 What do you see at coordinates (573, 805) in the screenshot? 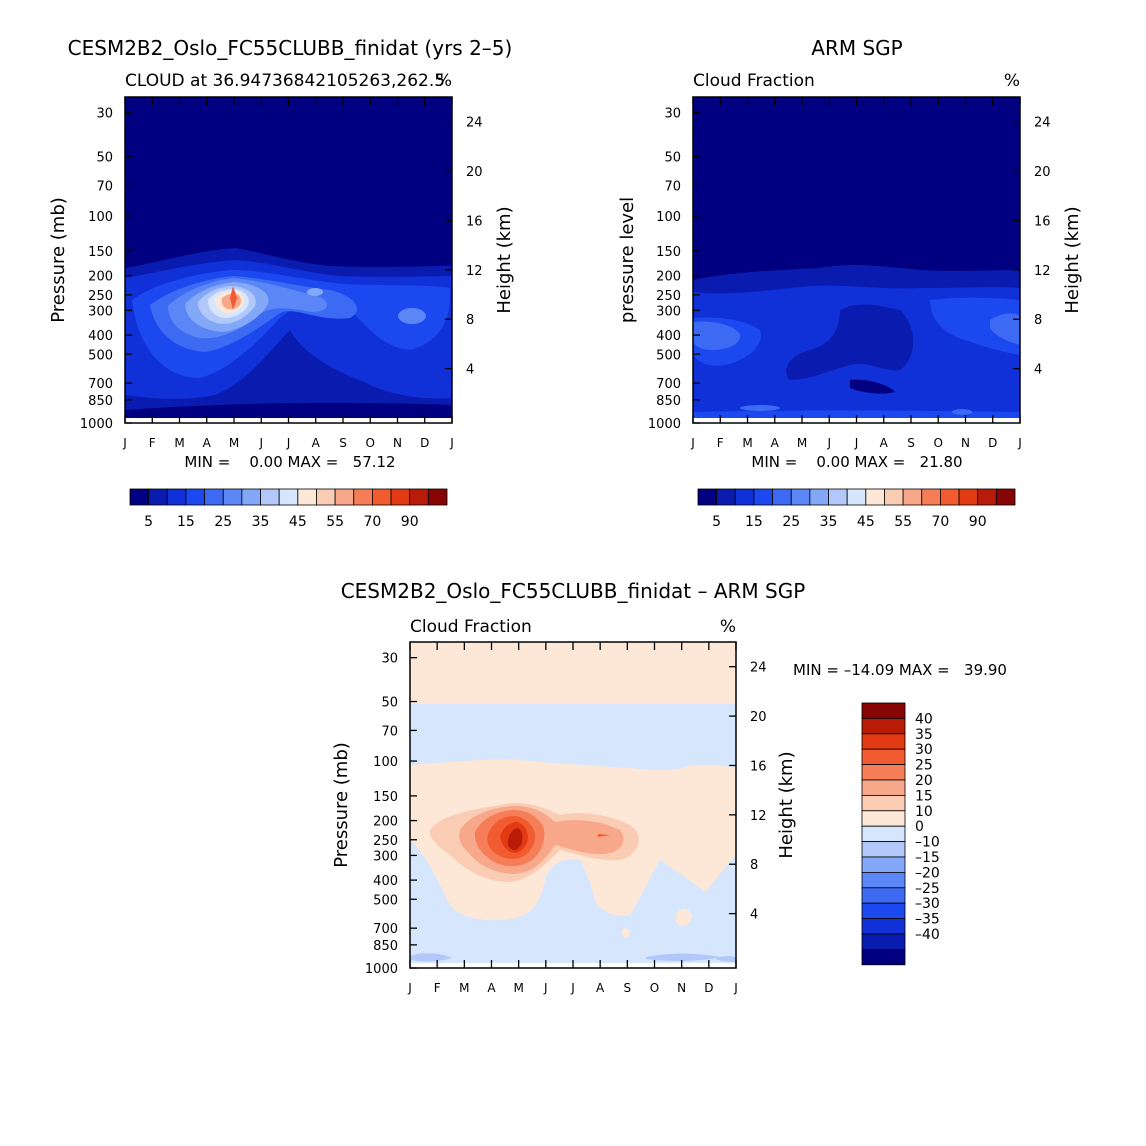
I see `panel3-contours` at bounding box center [573, 805].